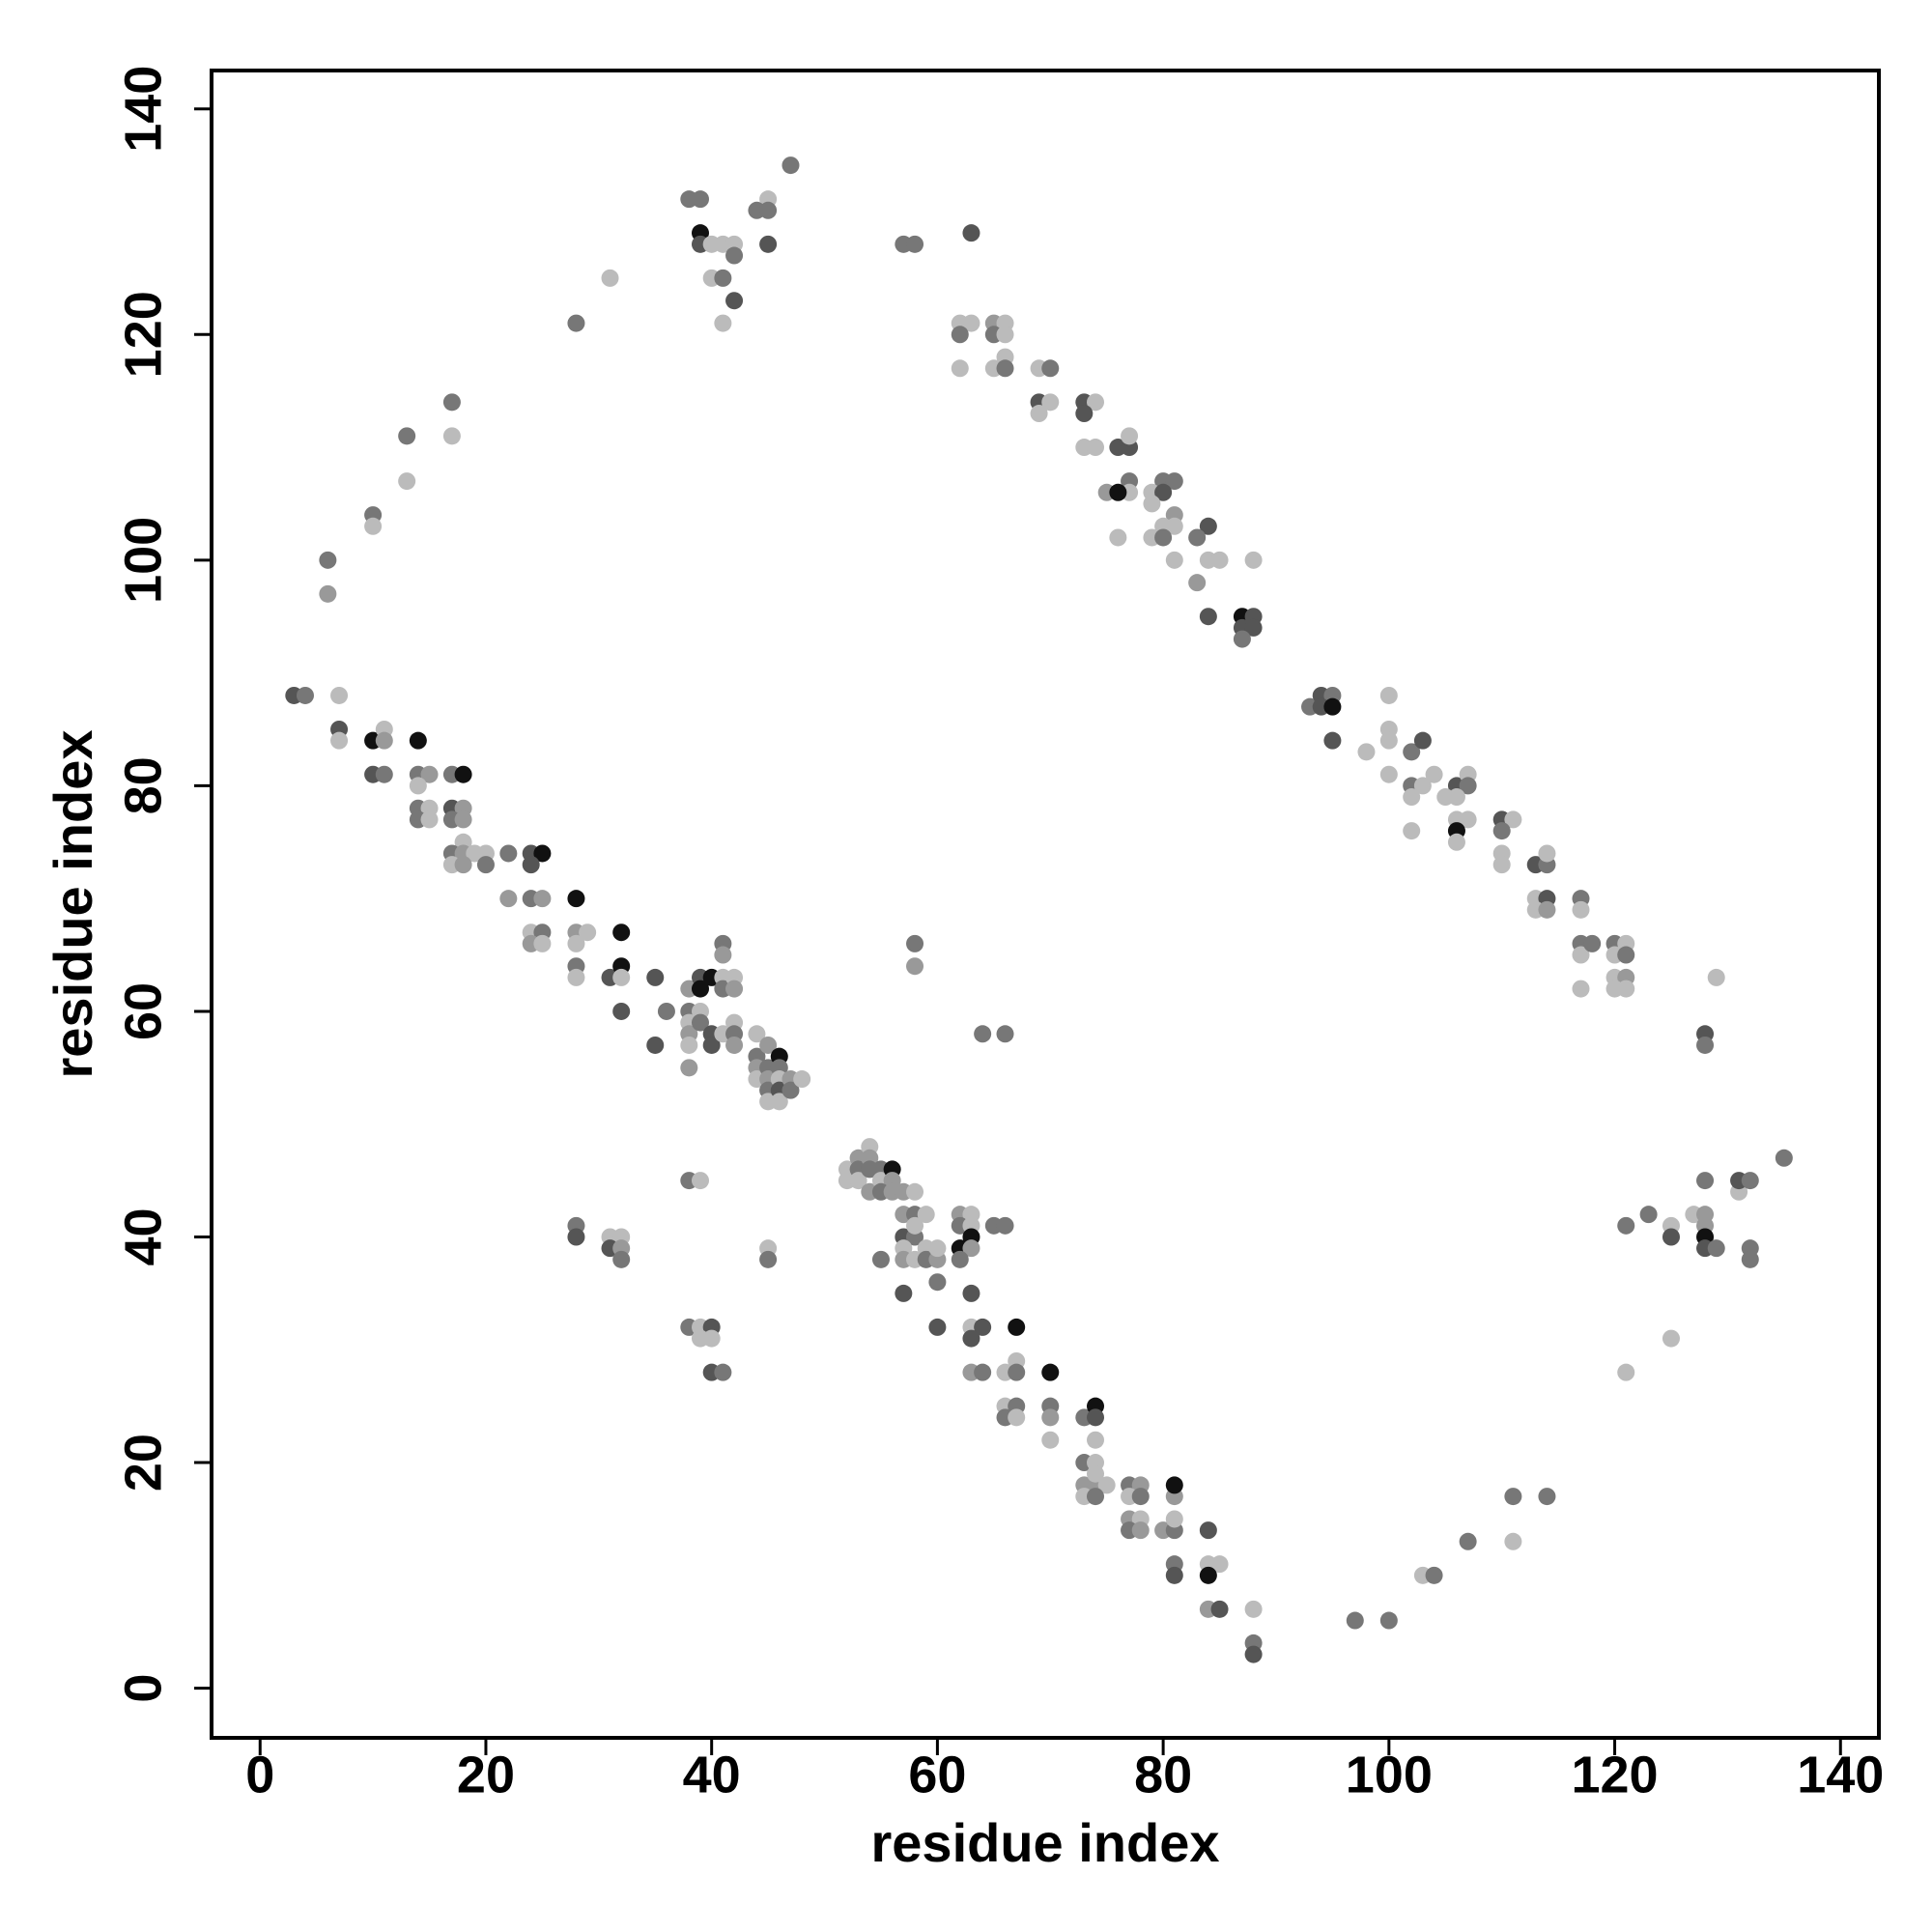  What do you see at coordinates (486, 1775) in the screenshot?
I see `x-tick-label: 20` at bounding box center [486, 1775].